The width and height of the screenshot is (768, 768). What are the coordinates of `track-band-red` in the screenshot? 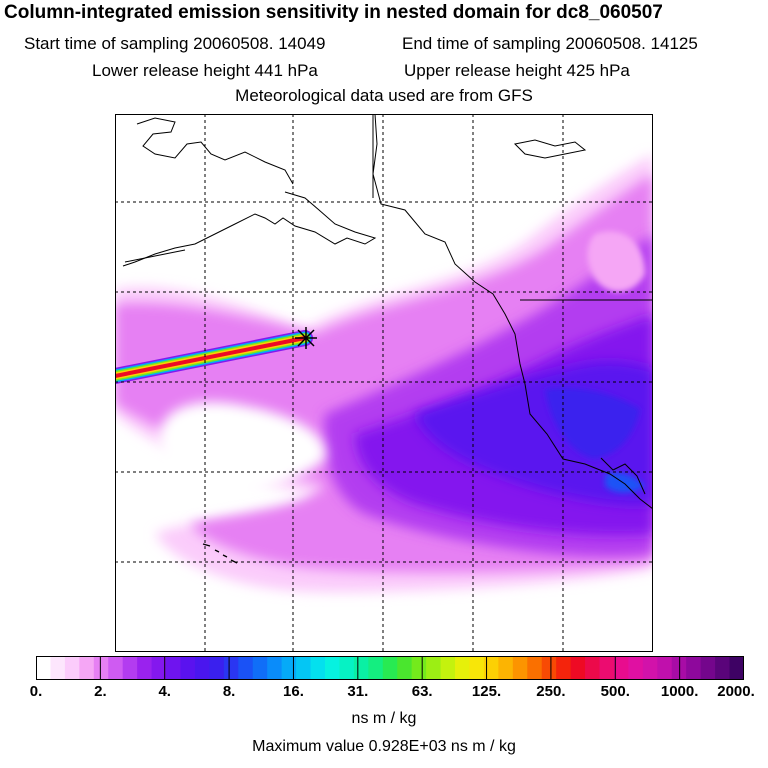 It's located at (211, 357).